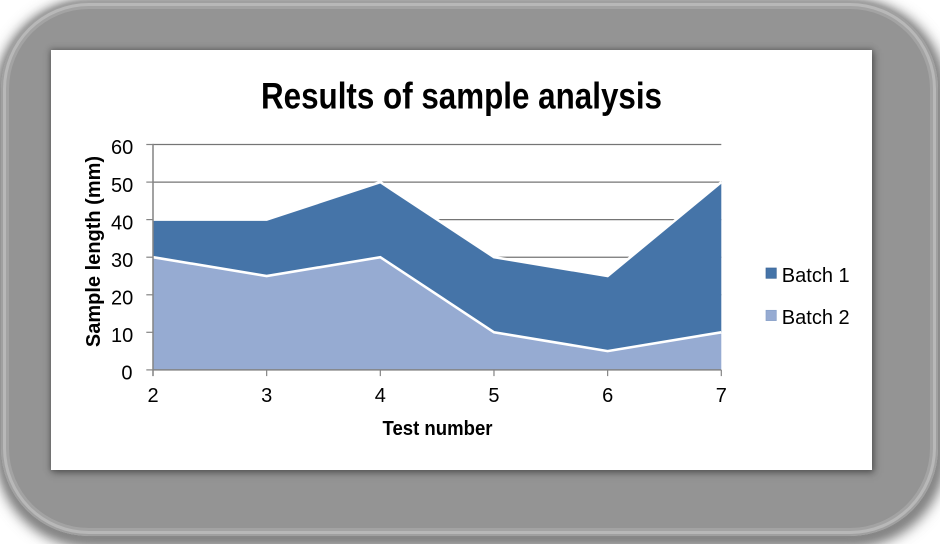  What do you see at coordinates (438, 429) in the screenshot?
I see `svg-text: Test number` at bounding box center [438, 429].